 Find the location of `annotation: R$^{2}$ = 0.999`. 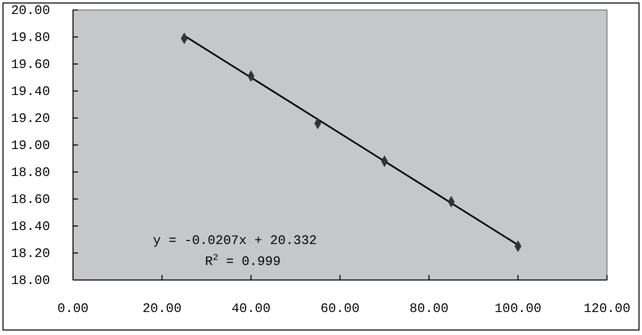

annotation: R$^{2}$ = 0.999 is located at coordinates (243, 261).